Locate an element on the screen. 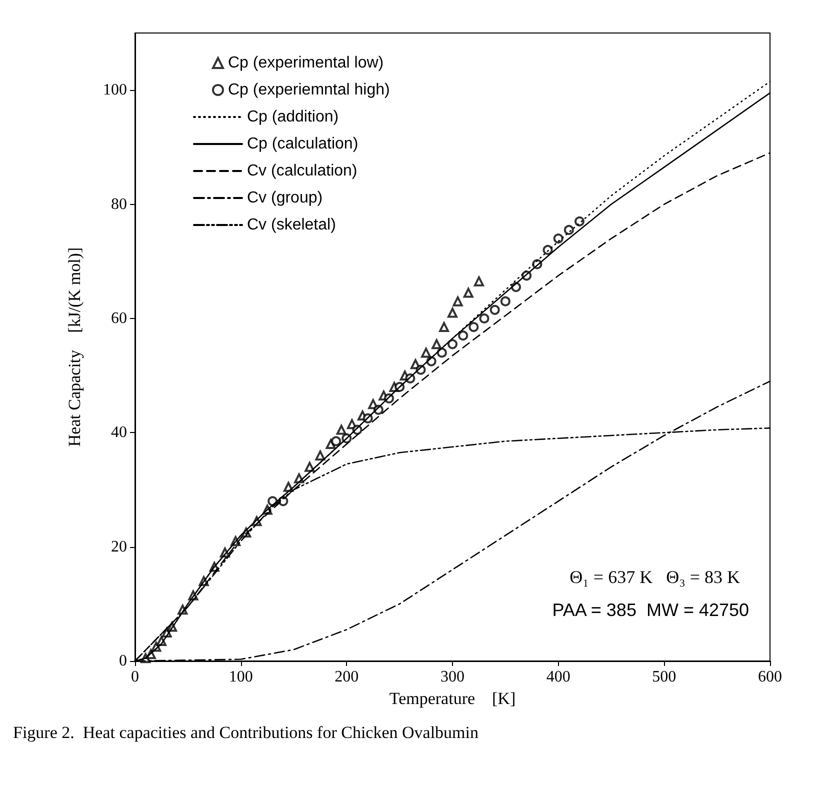  legend-label: Cp (calculation) is located at coordinates (302, 144).